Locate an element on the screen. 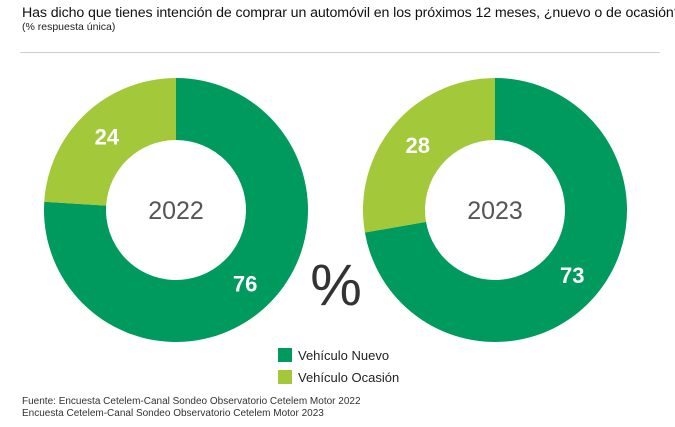 Image resolution: width=675 pixels, height=427 pixels. legend-label-ocasion: Vehículo Ocasión is located at coordinates (349, 377).